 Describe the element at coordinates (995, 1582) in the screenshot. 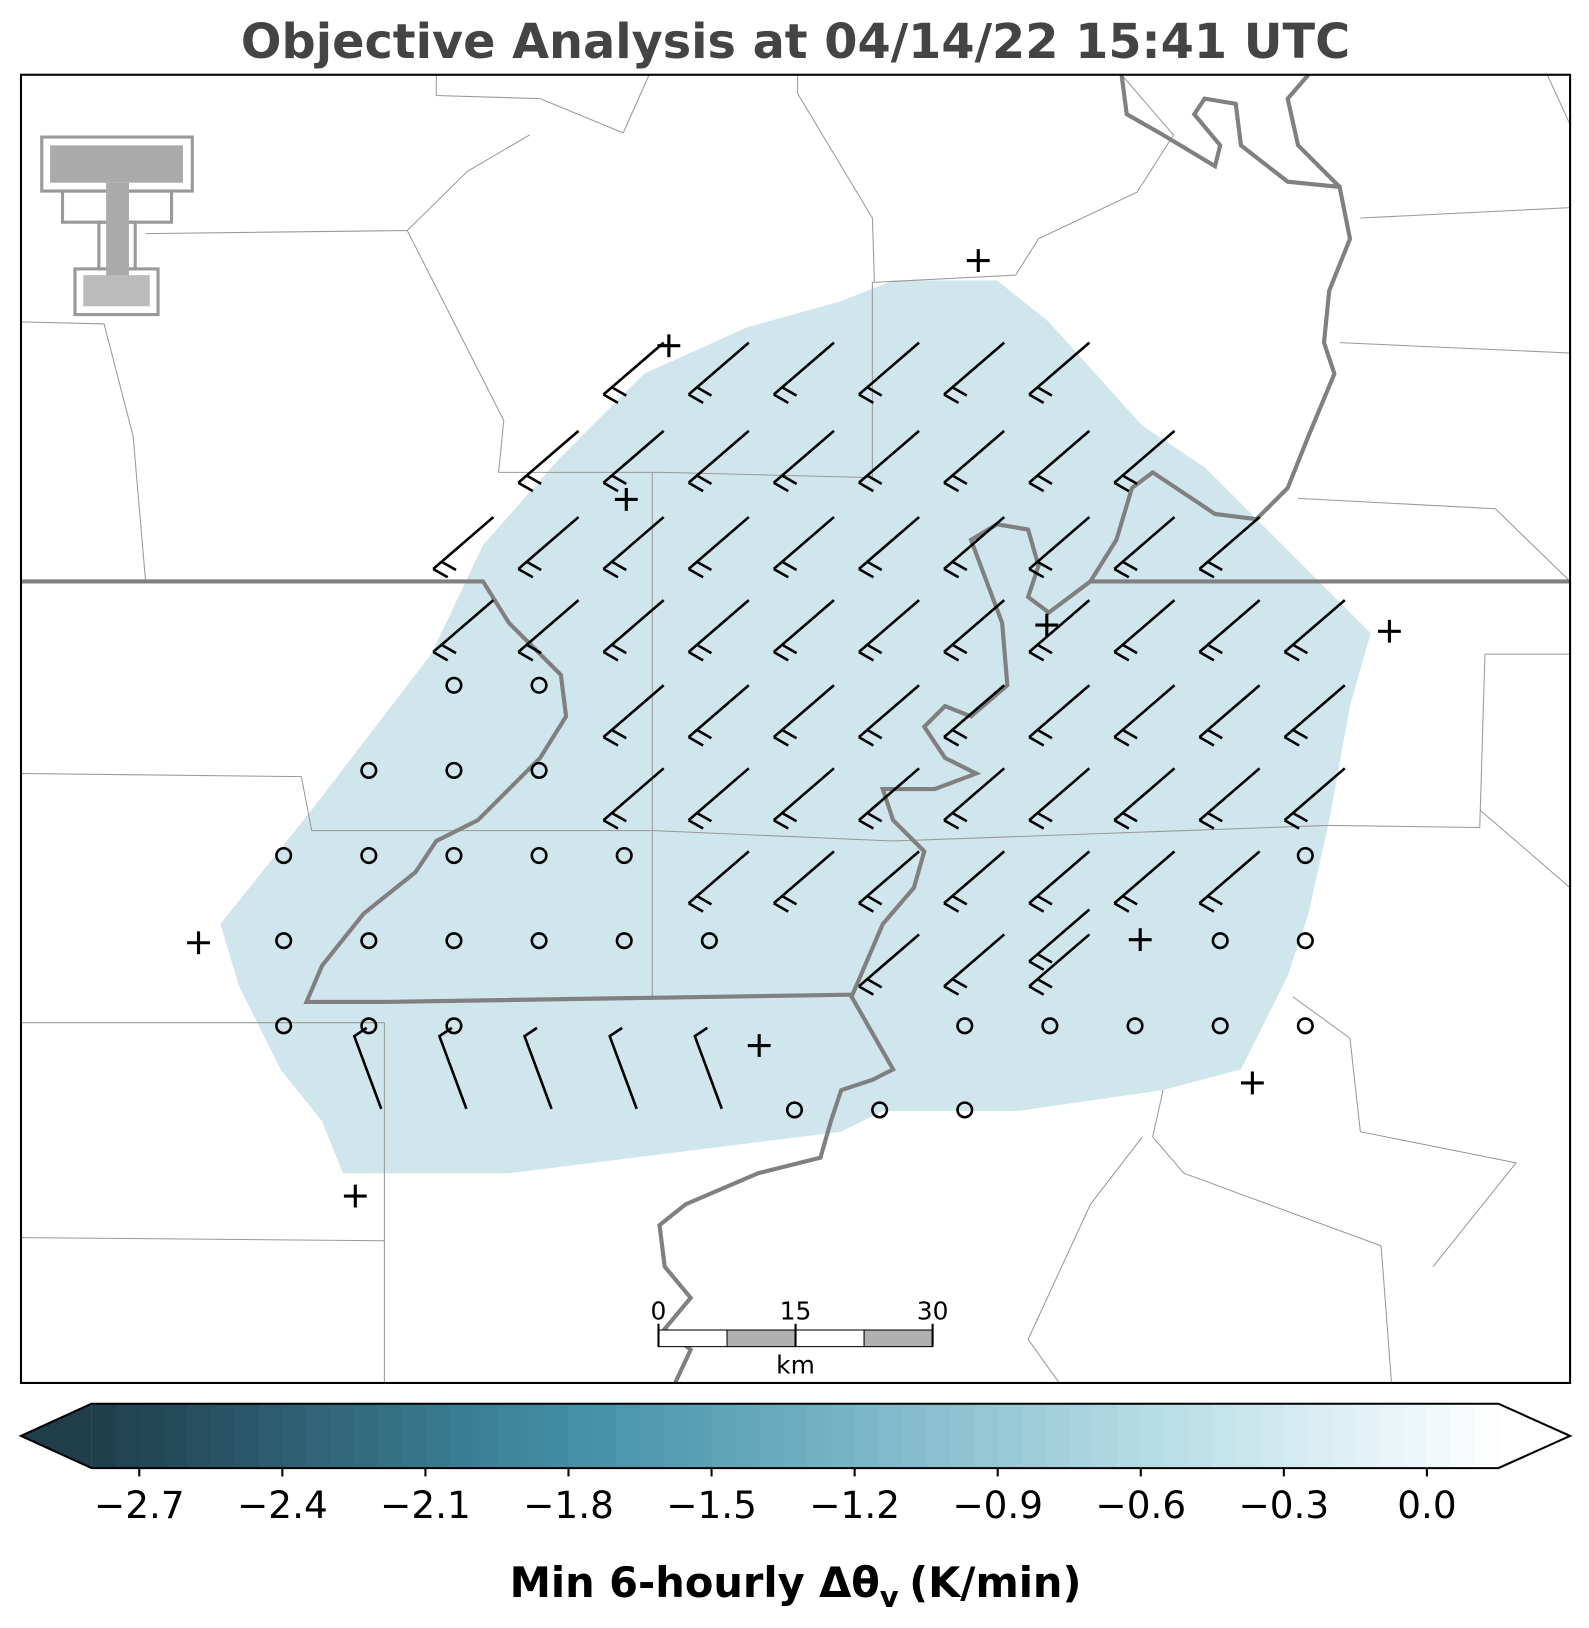

I see `colorbar-label-unit: (K/min)` at that location.